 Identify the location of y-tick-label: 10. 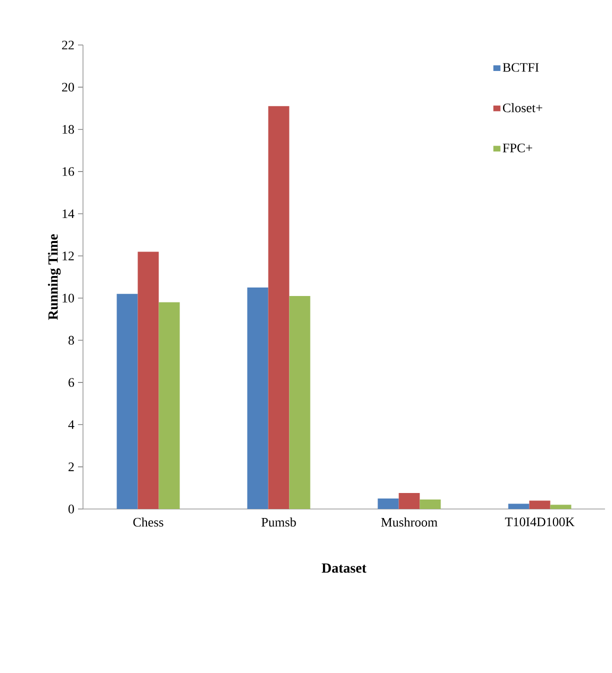
(68, 298).